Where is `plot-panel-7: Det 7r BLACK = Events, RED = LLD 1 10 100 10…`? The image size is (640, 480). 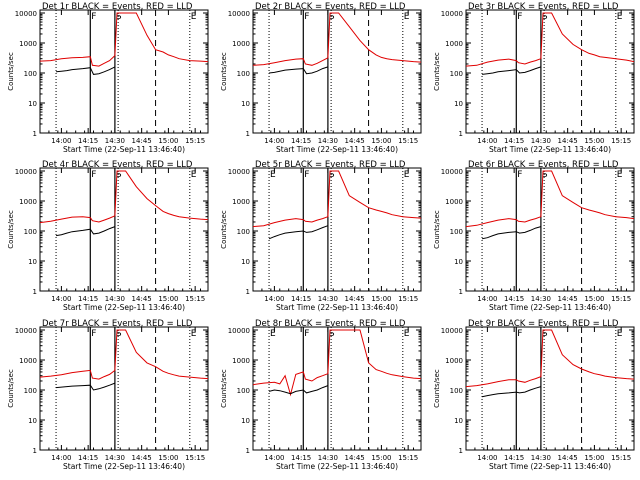
plot-panel-7: Det 7r BLACK = Events, RED = LLD 1 10 100 10… is located at coordinates (108, 395).